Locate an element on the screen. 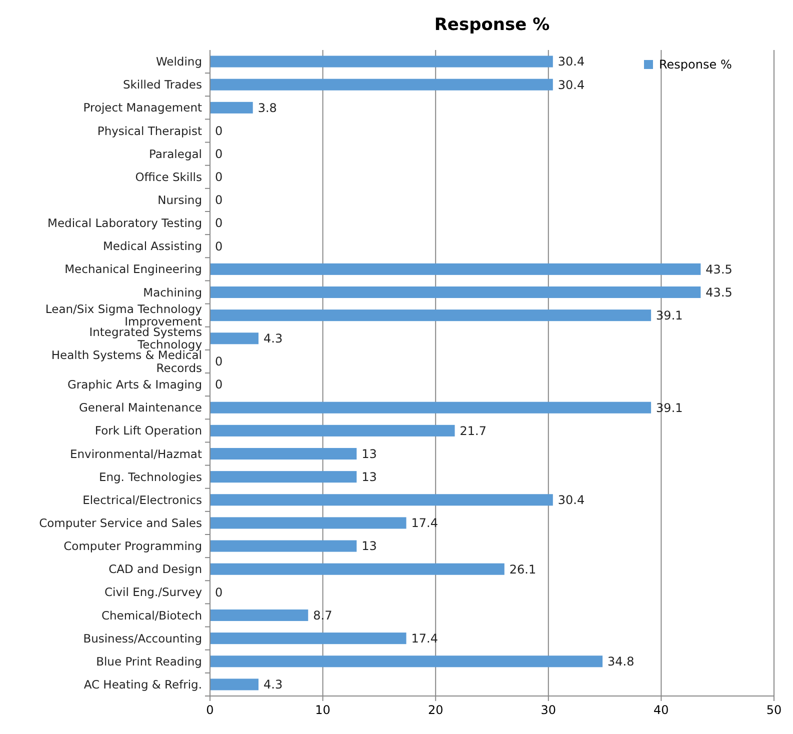  y-tick-label: Blue Print Reading is located at coordinates (149, 661).